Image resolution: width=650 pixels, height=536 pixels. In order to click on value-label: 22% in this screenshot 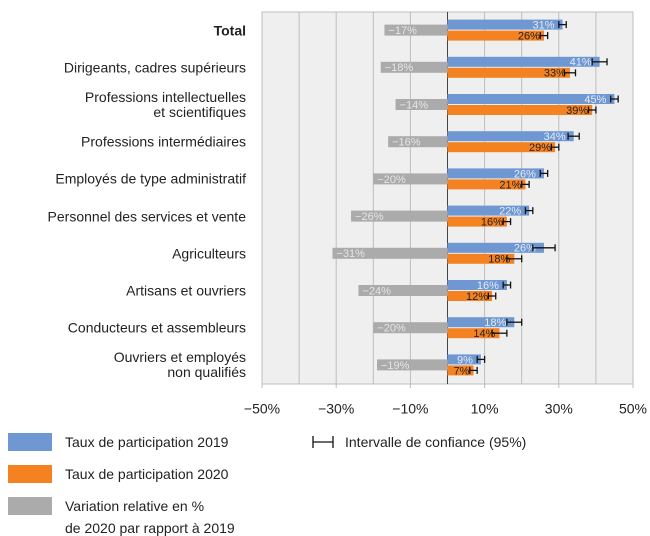, I will do `click(510, 212)`.